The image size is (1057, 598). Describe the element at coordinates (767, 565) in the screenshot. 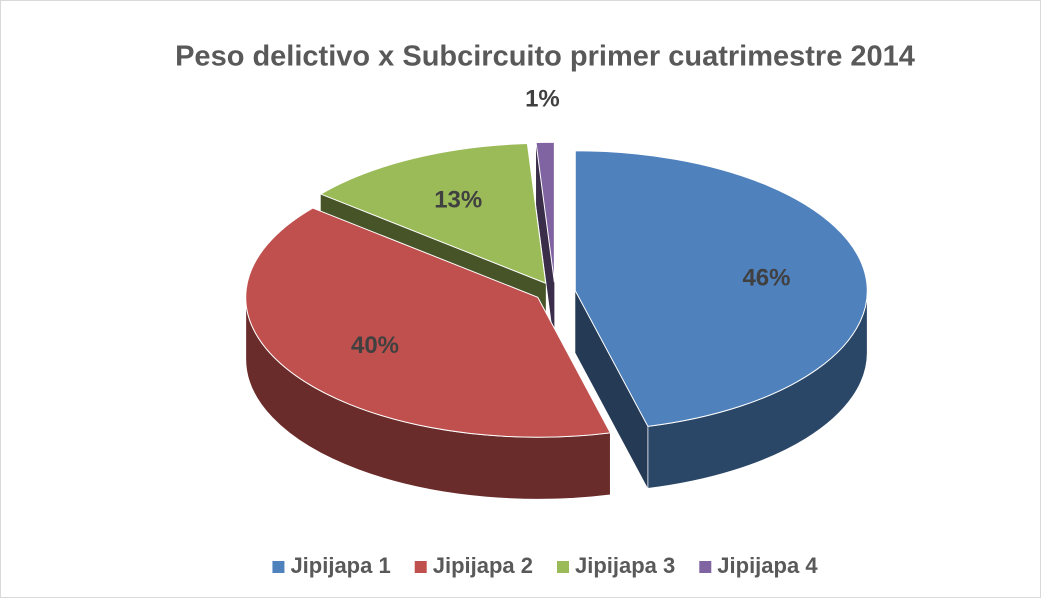

I see `legend-label: Jipijapa 4` at that location.